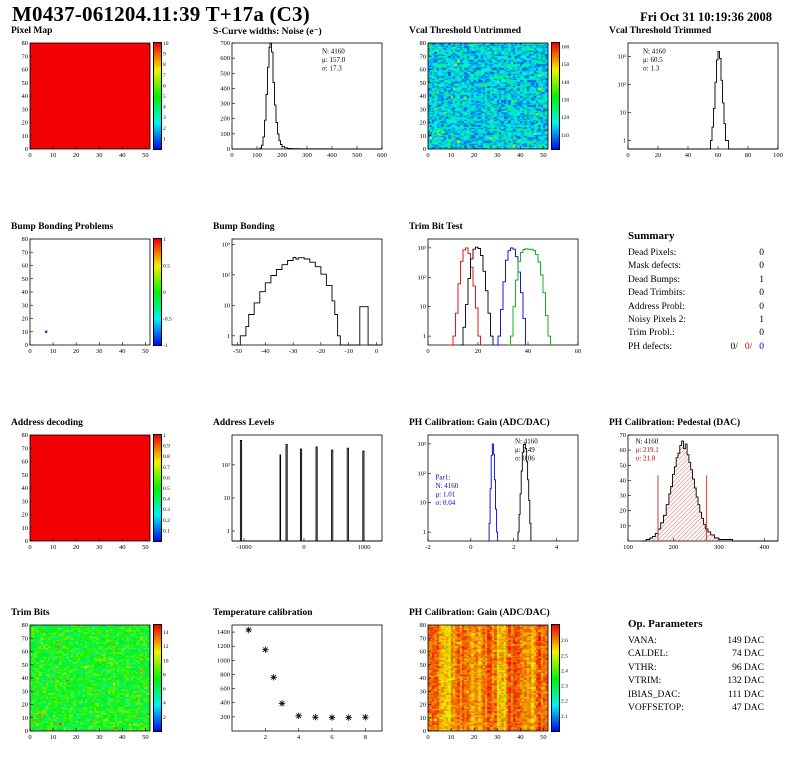 The image size is (796, 772). What do you see at coordinates (90, 292) in the screenshot?
I see `bump_problems-heatmap` at bounding box center [90, 292].